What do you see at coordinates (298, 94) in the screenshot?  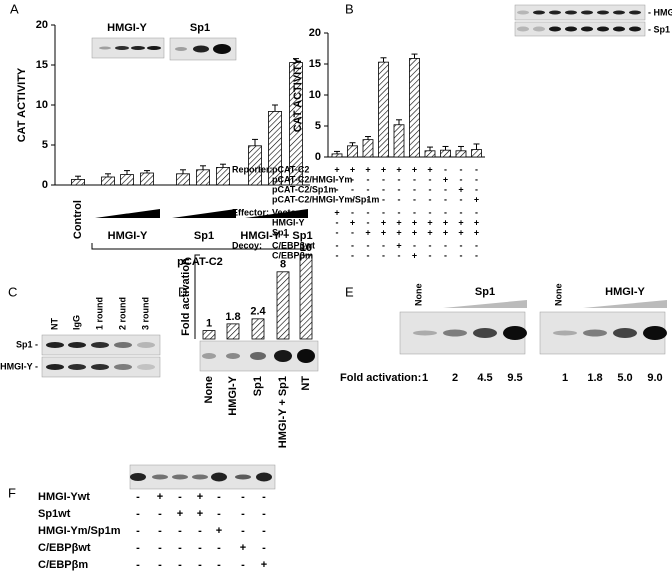 I see `y-axis-label: CAT ACTIVITY` at bounding box center [298, 94].